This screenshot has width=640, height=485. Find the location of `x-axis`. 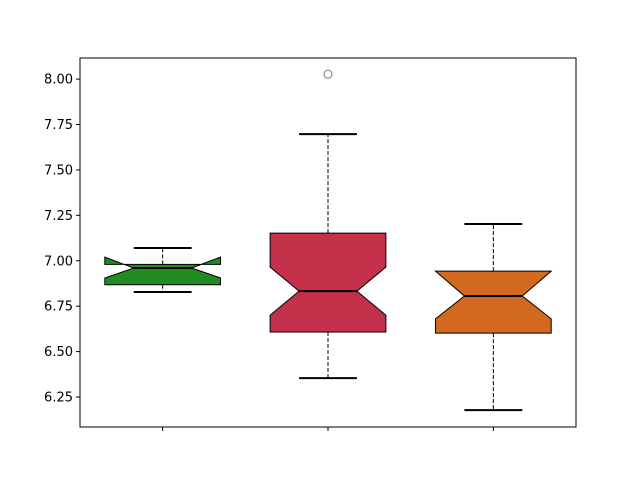

x-axis is located at coordinates (328, 429).